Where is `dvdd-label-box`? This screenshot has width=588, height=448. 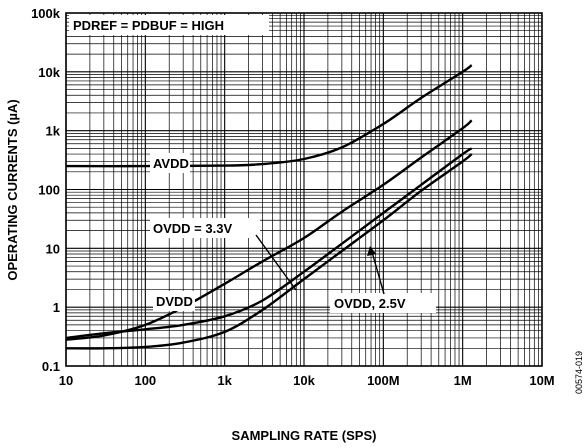
dvdd-label-box is located at coordinates (174, 301).